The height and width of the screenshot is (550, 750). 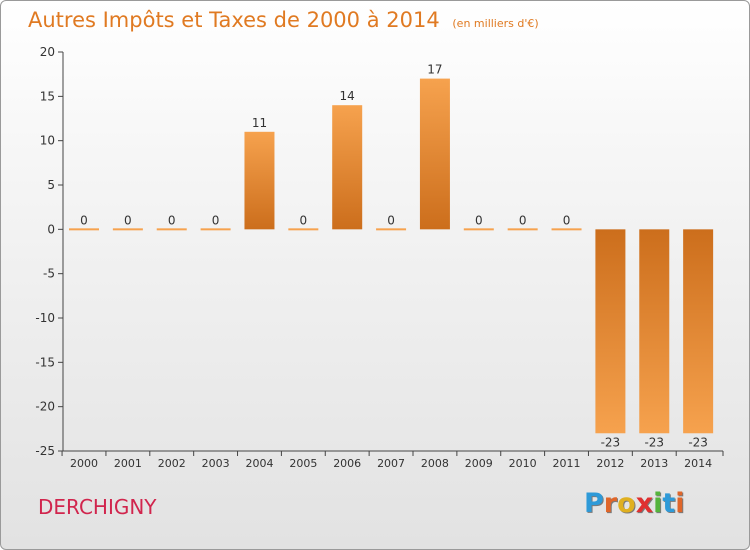 I want to click on x-tick-label-2013: 2013, so click(x=654, y=463).